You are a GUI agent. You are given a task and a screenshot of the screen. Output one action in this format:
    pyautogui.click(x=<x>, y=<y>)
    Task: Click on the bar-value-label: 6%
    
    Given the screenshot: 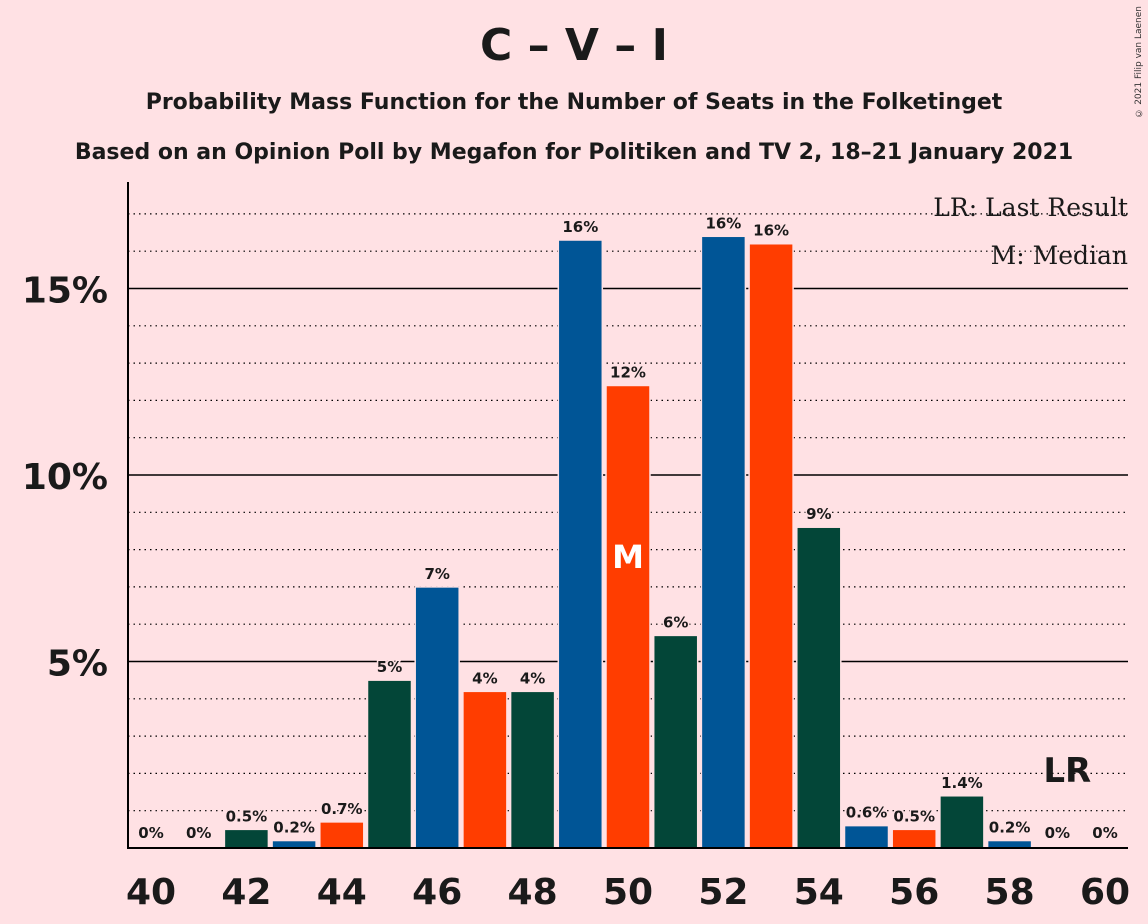 What is the action you would take?
    pyautogui.click(x=675, y=622)
    